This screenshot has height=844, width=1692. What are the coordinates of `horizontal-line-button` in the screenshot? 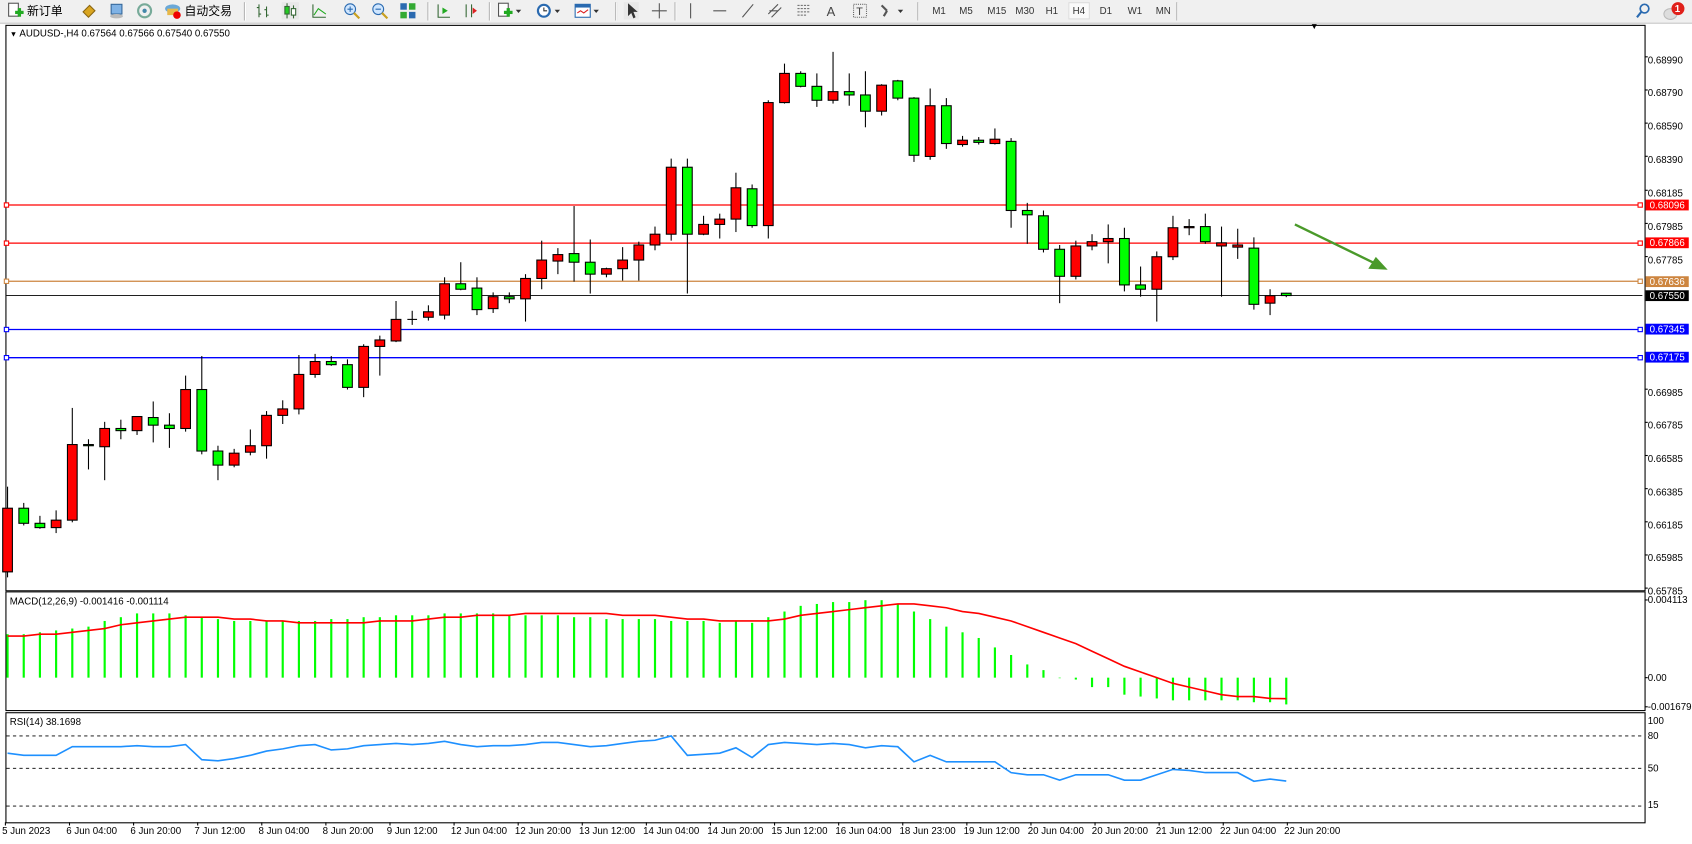 It's located at (719, 10).